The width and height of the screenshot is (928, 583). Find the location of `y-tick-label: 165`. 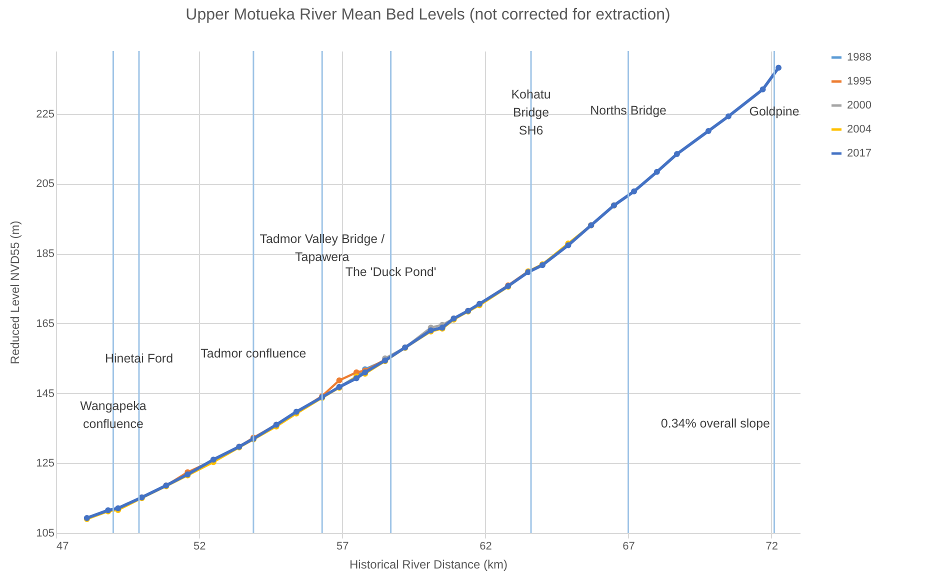

y-tick-label: 165 is located at coordinates (45, 324).